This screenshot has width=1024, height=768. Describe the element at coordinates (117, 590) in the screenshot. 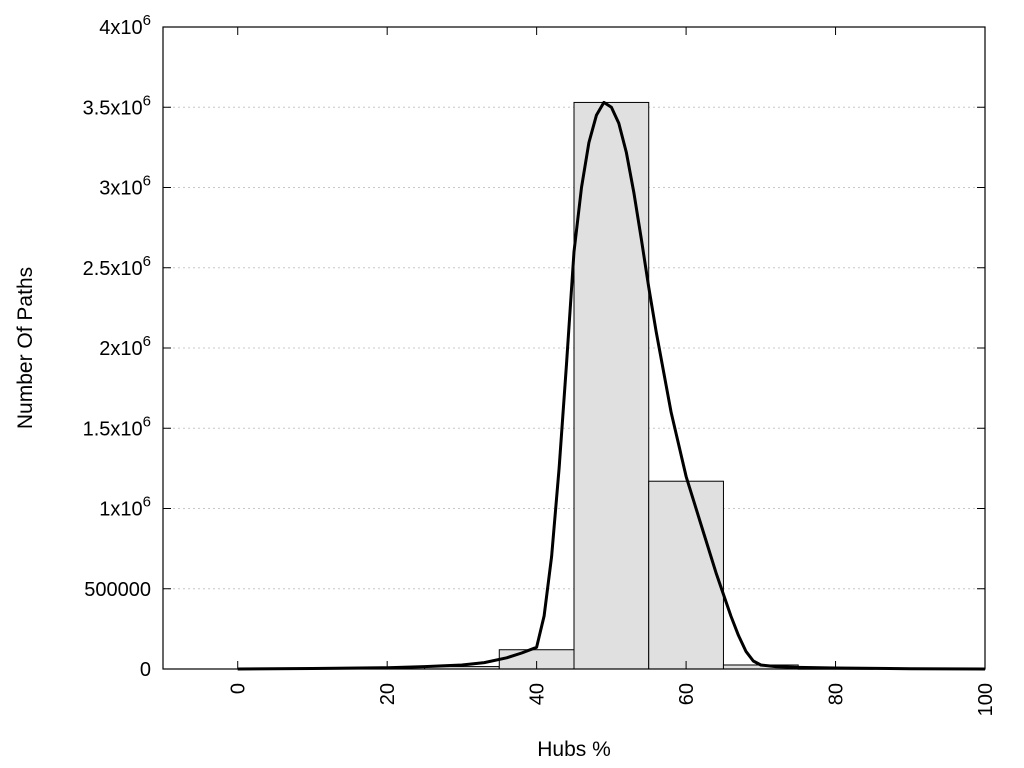

I see `y-tick-label: 500000` at that location.